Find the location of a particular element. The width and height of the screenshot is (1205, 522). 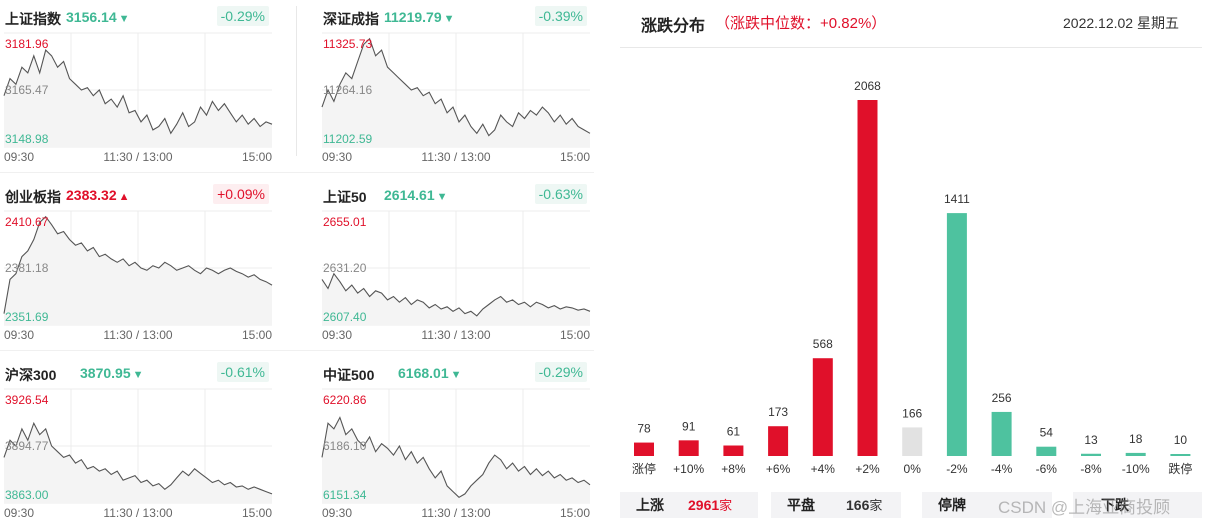

mid-label: 3165.47 is located at coordinates (27, 90).